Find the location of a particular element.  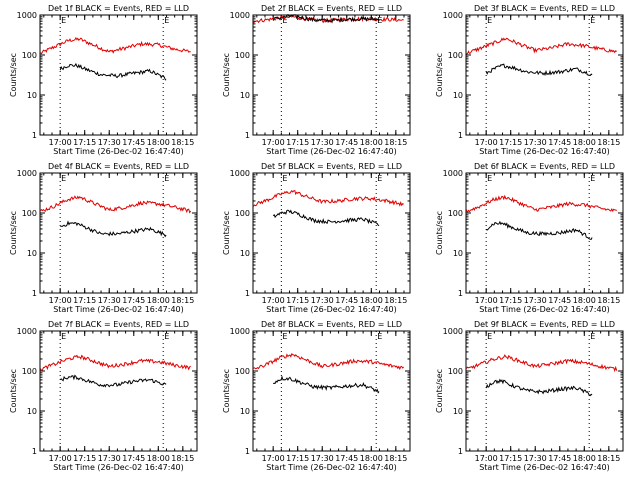

panel-title: Det 2f BLACK = Events, RED = LLD is located at coordinates (331, 8).